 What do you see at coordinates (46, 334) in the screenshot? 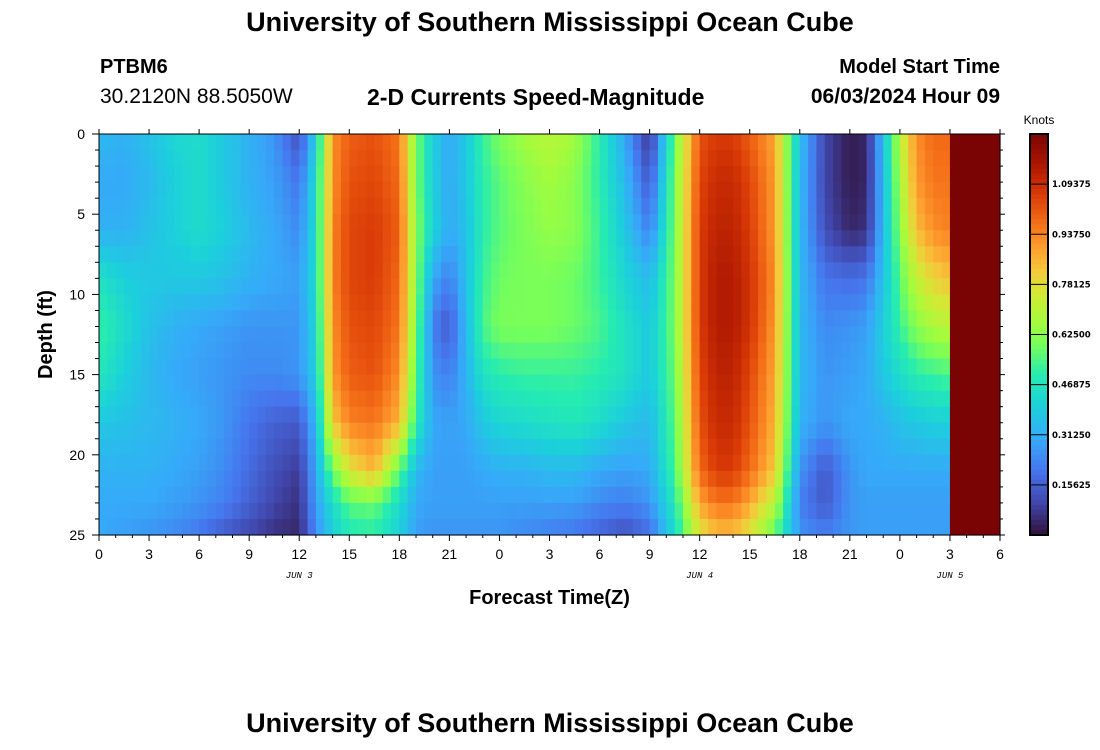
I see `y-axis-title: Depth (ft)` at bounding box center [46, 334].